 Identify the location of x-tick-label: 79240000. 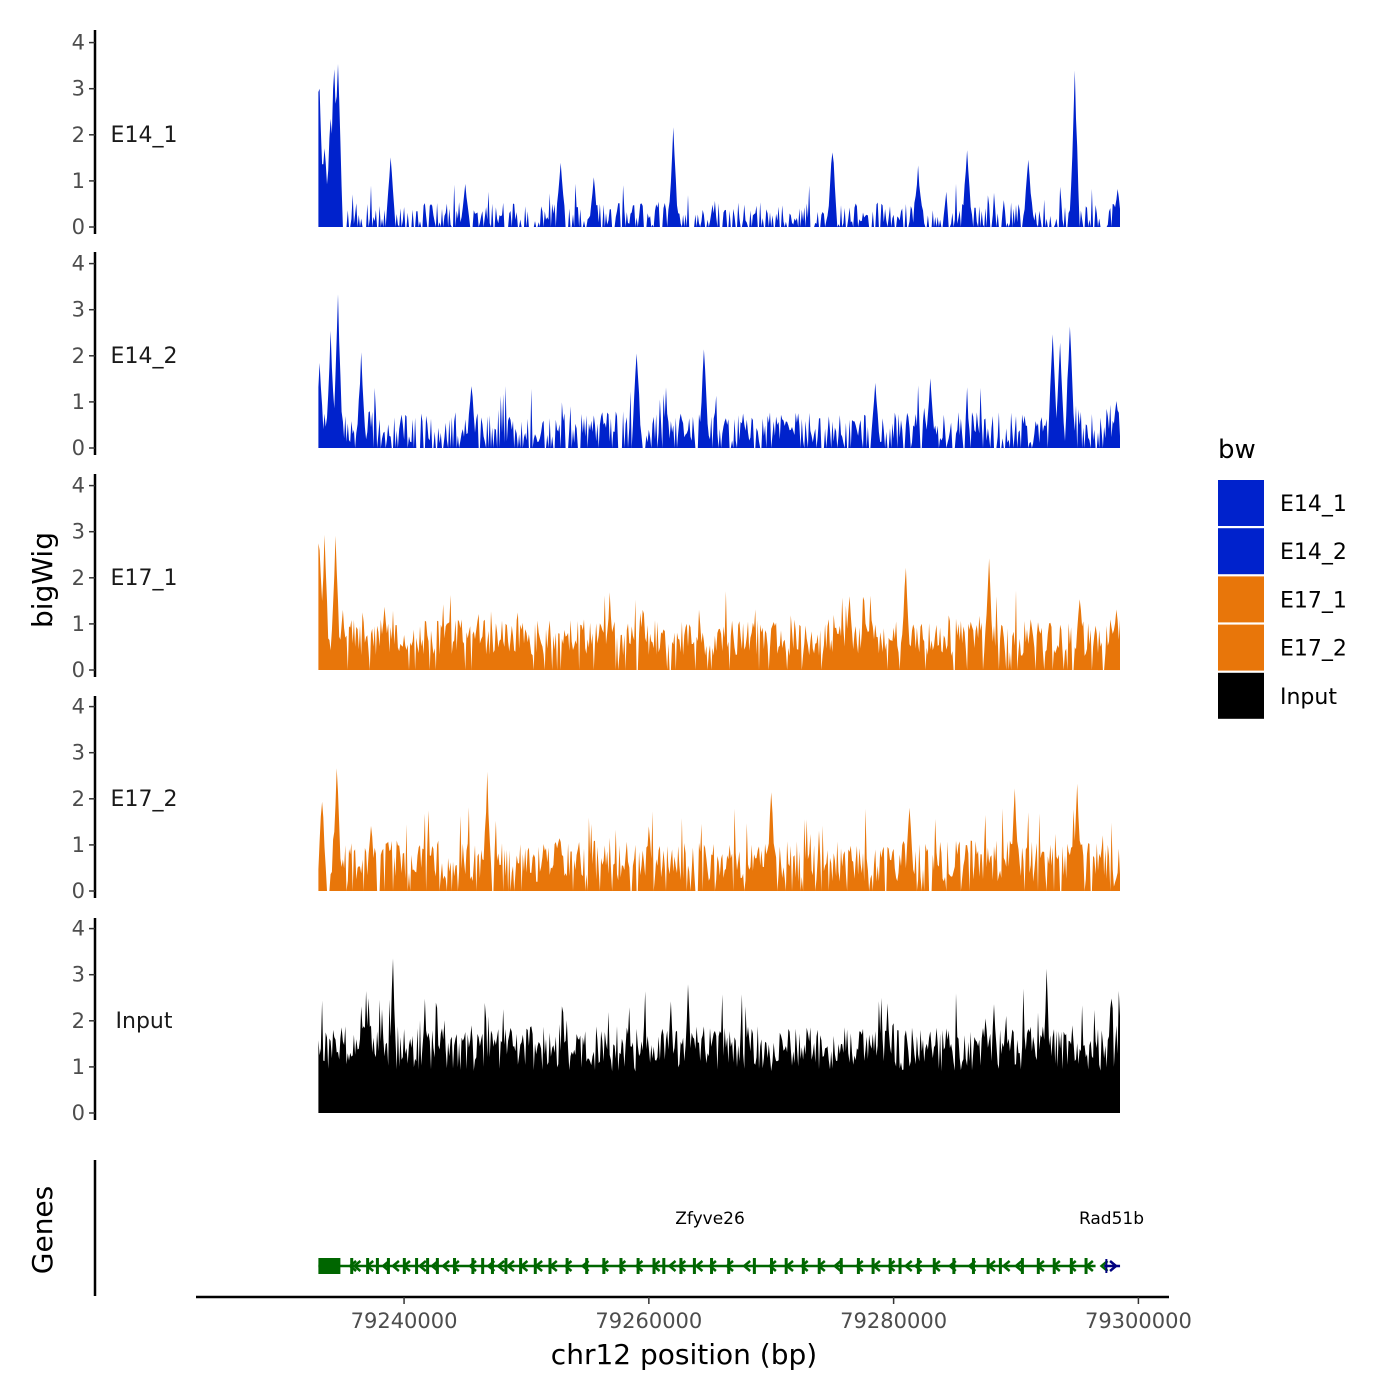
(404, 1321).